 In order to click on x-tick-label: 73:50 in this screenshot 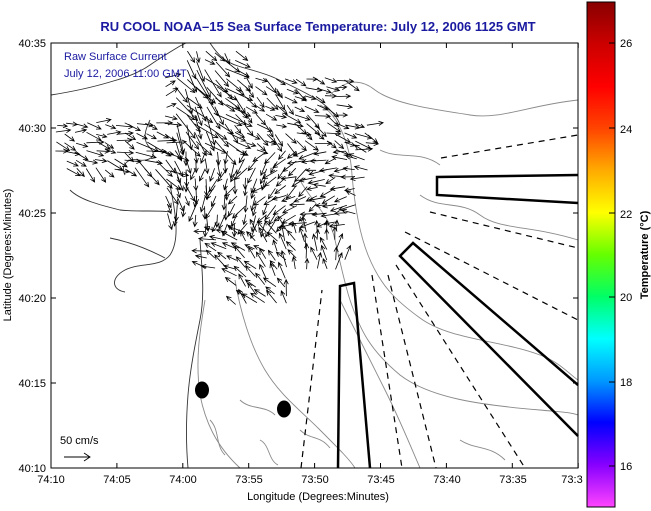, I will do `click(315, 480)`.